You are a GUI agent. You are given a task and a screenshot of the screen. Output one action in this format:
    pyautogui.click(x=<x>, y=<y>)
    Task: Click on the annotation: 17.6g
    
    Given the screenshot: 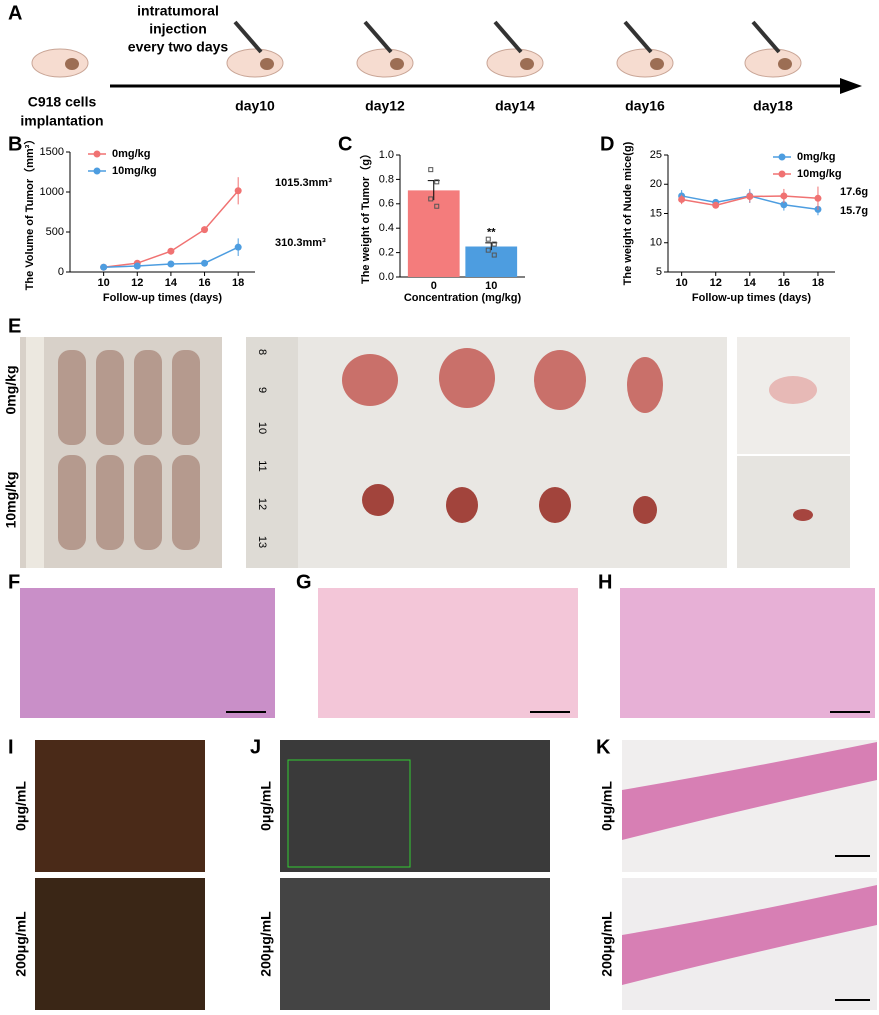 What is the action you would take?
    pyautogui.click(x=854, y=192)
    